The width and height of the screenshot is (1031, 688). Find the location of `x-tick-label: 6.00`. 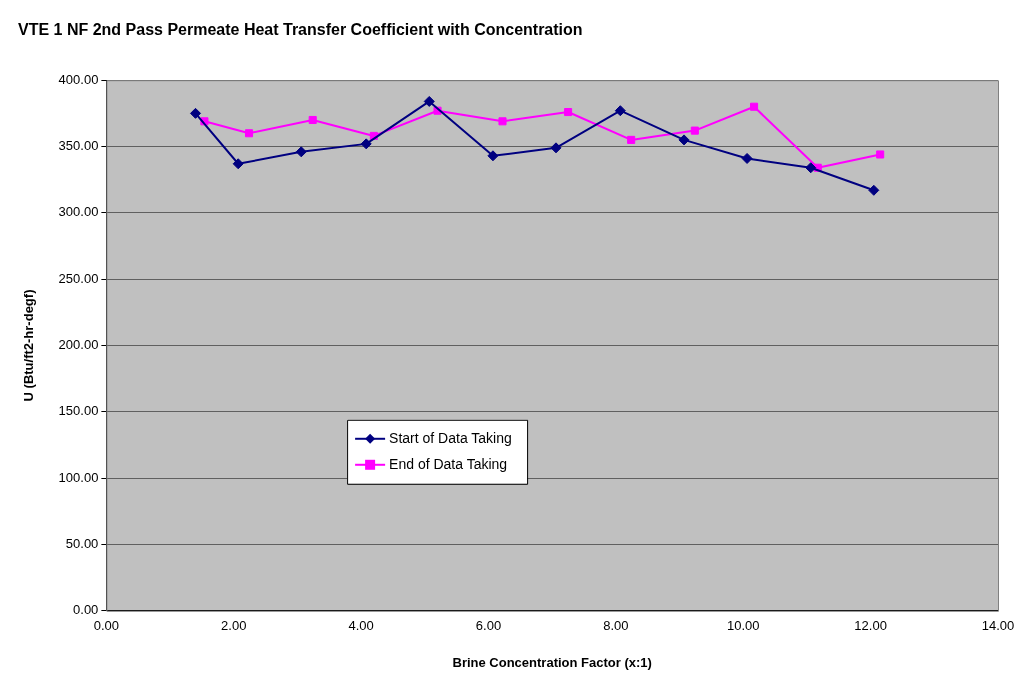

x-tick-label: 6.00 is located at coordinates (488, 626).